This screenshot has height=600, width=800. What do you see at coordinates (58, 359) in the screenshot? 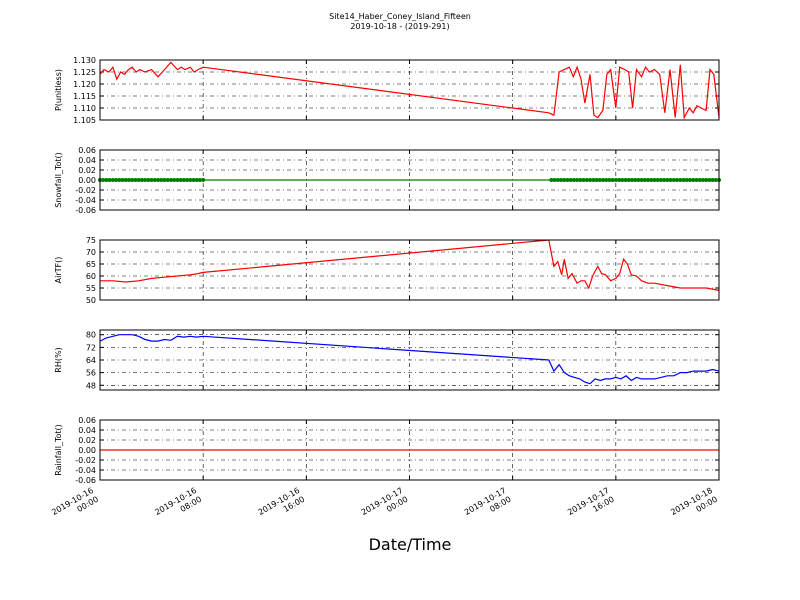
I see `y-axis-label: RH(%)` at bounding box center [58, 359].